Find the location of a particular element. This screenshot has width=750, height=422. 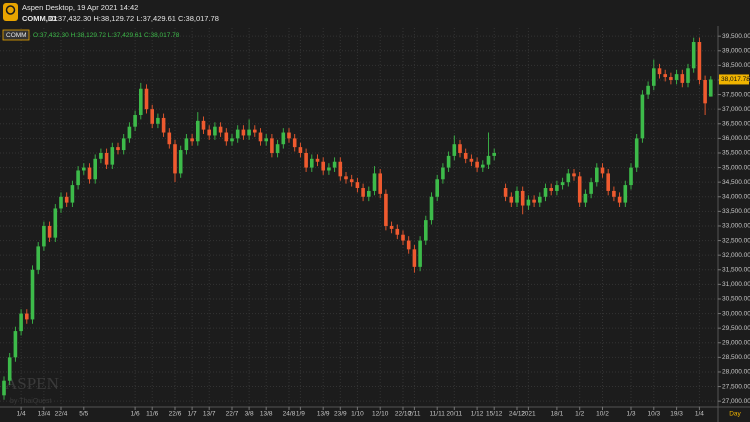

x-tick-label: 3/8 is located at coordinates (249, 414).